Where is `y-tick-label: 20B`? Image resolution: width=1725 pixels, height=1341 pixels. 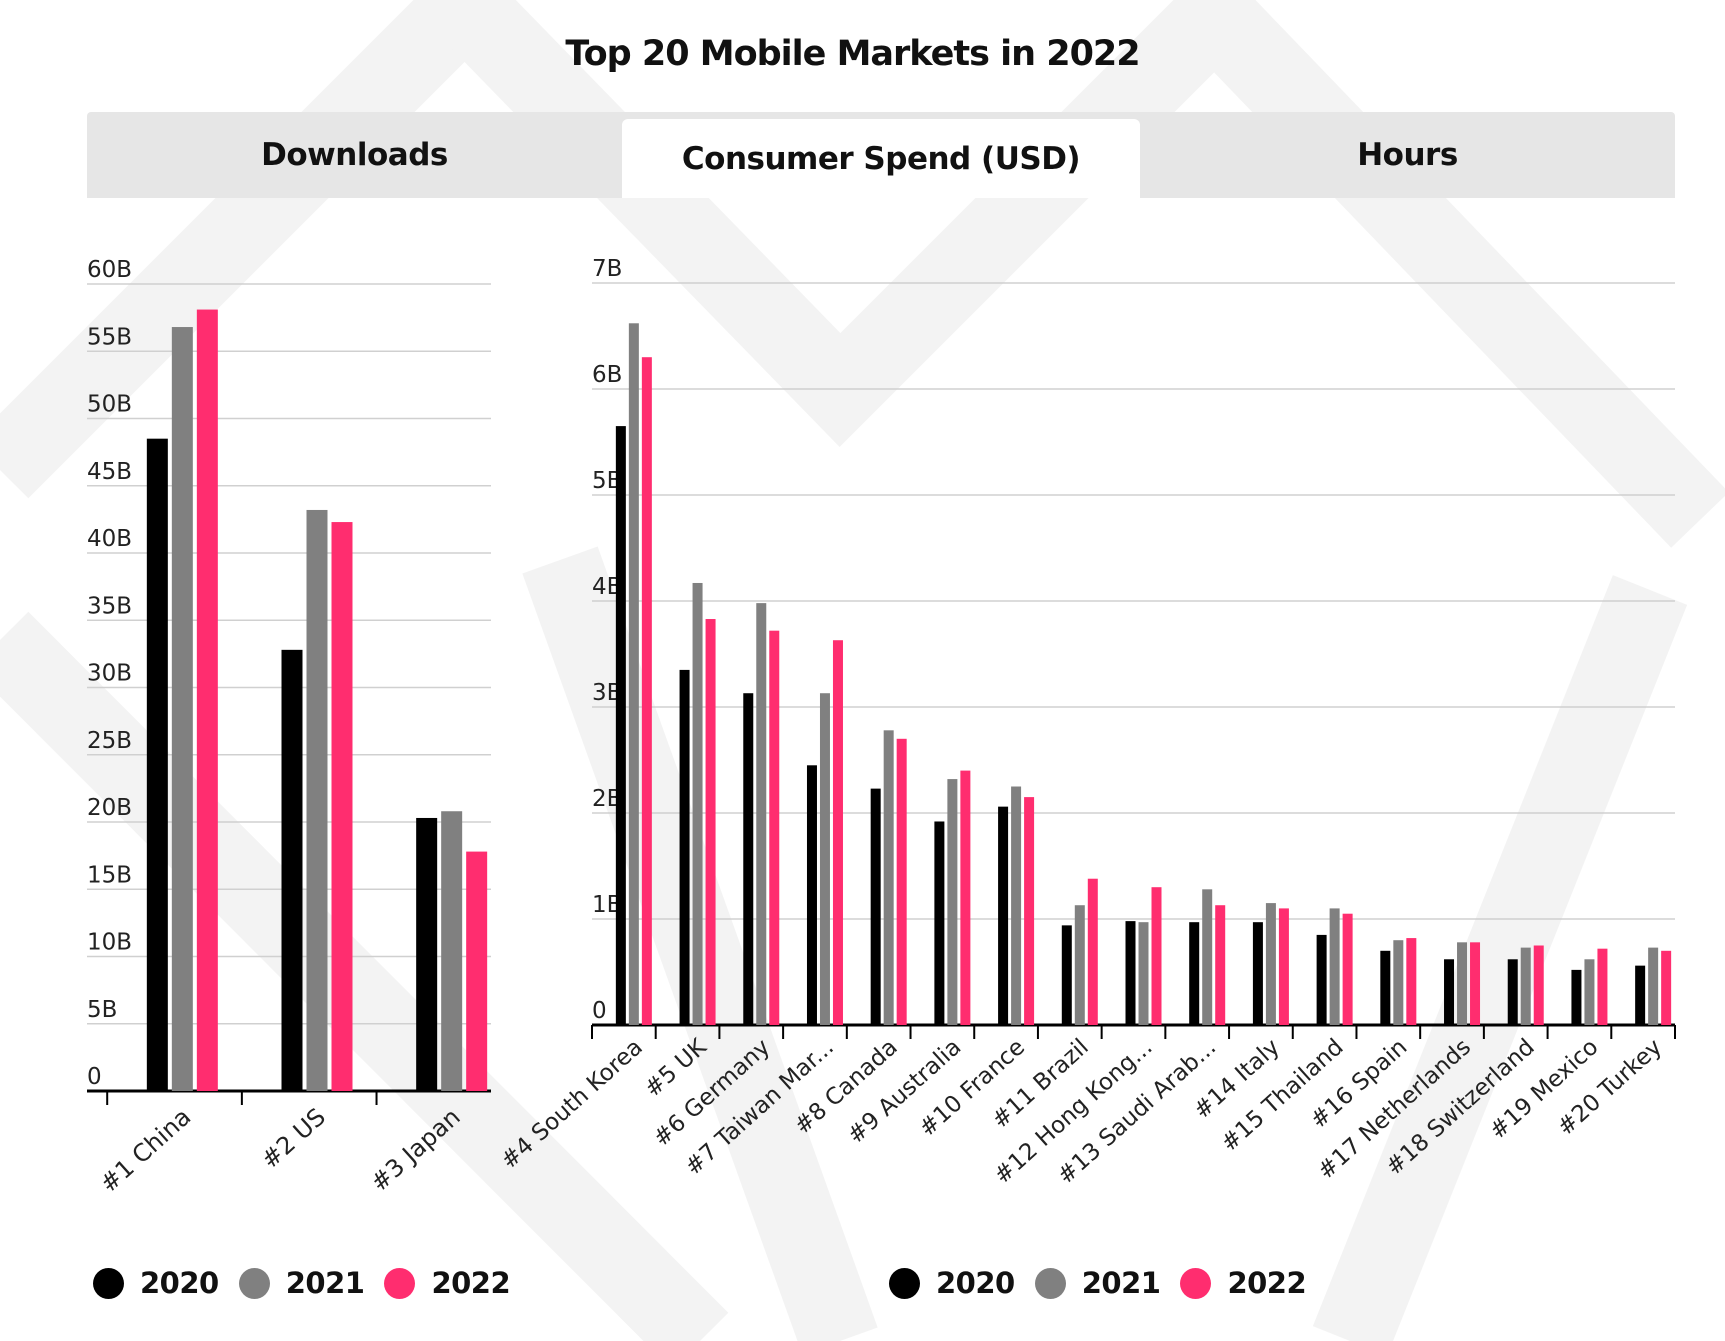
y-tick-label: 20B is located at coordinates (109, 808).